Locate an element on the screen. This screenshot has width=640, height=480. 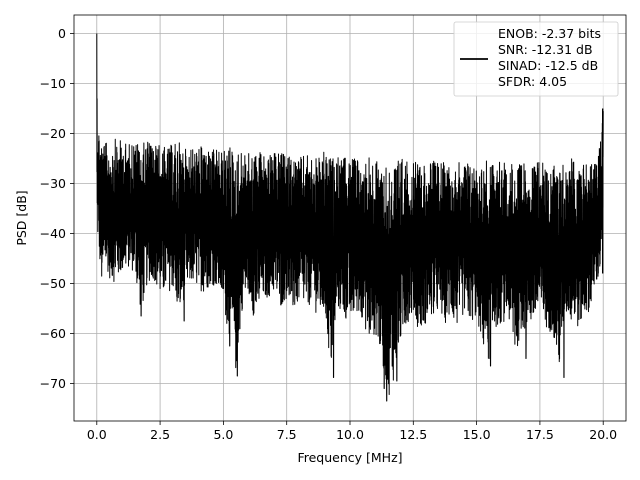
y-tick-label: 0 is located at coordinates (62, 33).